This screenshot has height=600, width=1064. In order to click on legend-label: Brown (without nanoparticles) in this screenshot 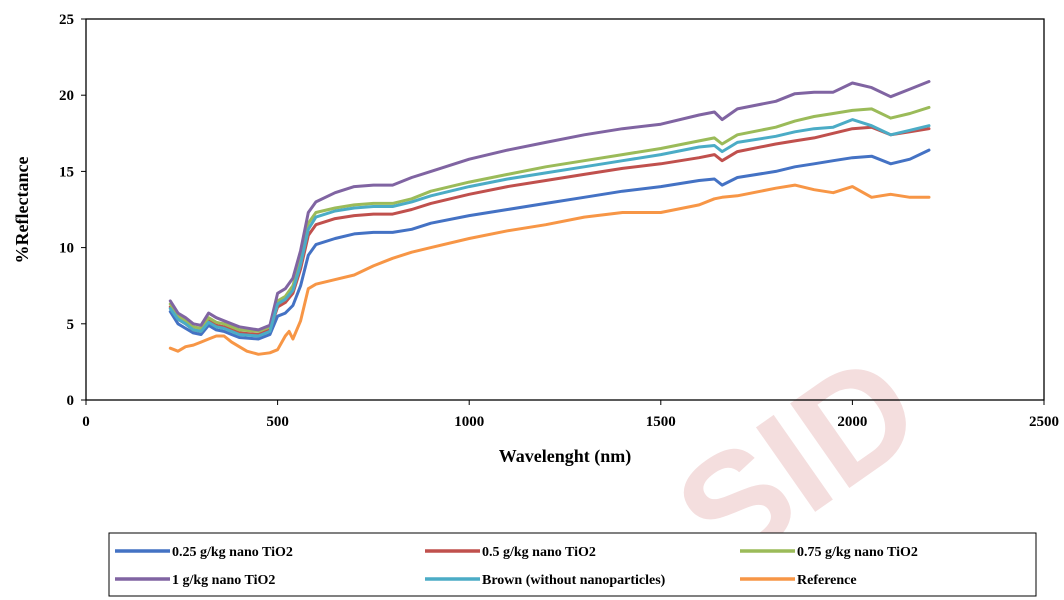, I will do `click(574, 580)`.